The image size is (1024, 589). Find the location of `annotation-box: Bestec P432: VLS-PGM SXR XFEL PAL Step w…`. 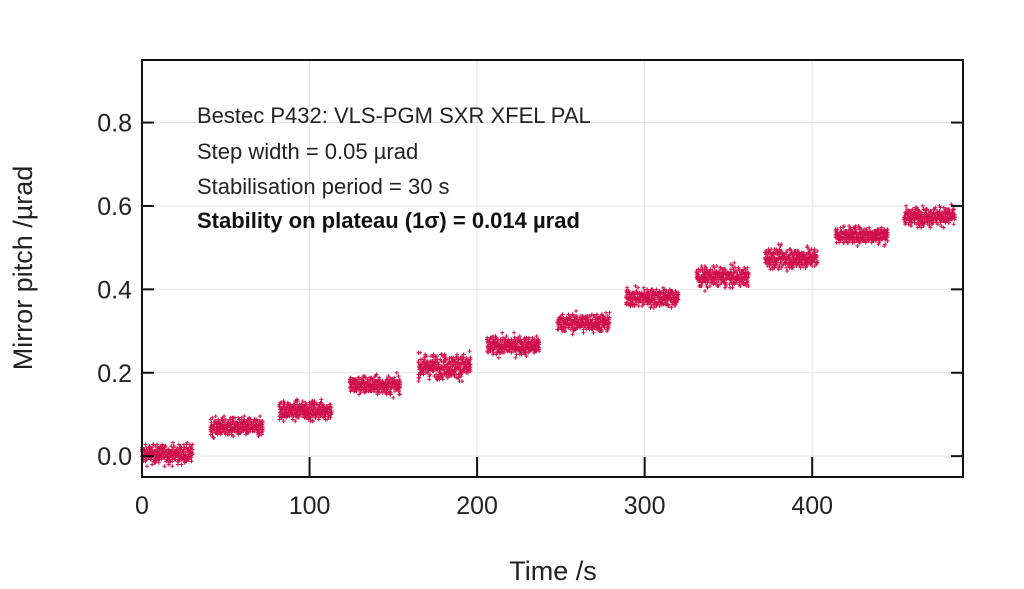

annotation-box: Bestec P432: VLS-PGM SXR XFEL PAL Step w… is located at coordinates (394, 168).